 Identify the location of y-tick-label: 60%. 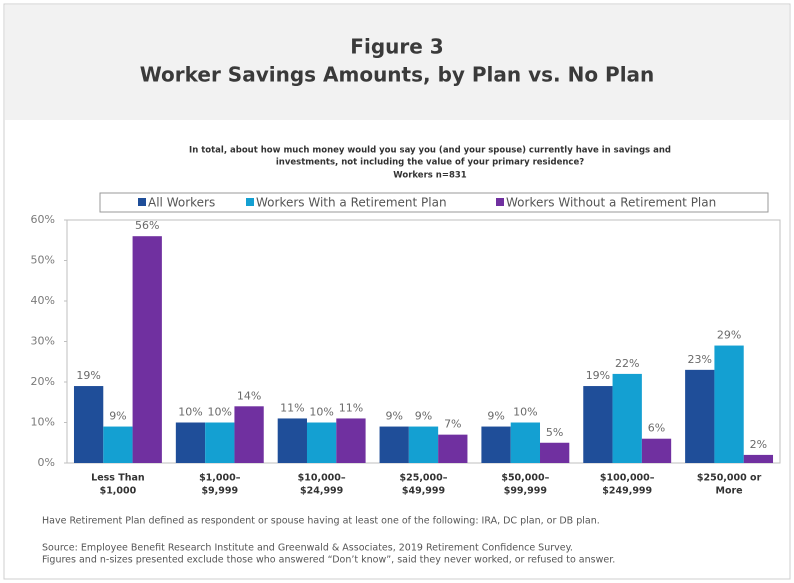
(43, 219).